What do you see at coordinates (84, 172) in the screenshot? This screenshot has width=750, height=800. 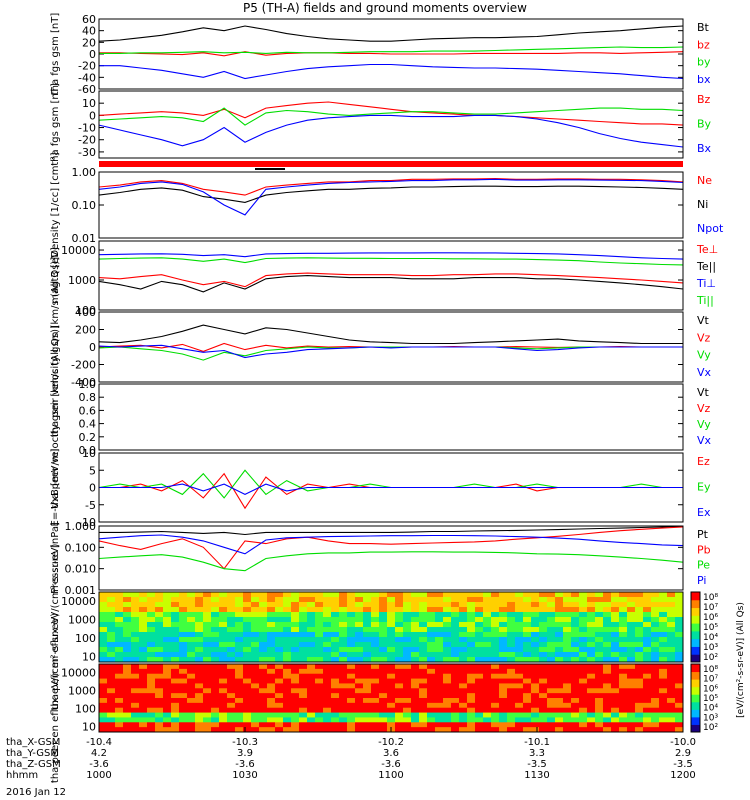 I see `ytick-label: 1.00` at bounding box center [84, 172].